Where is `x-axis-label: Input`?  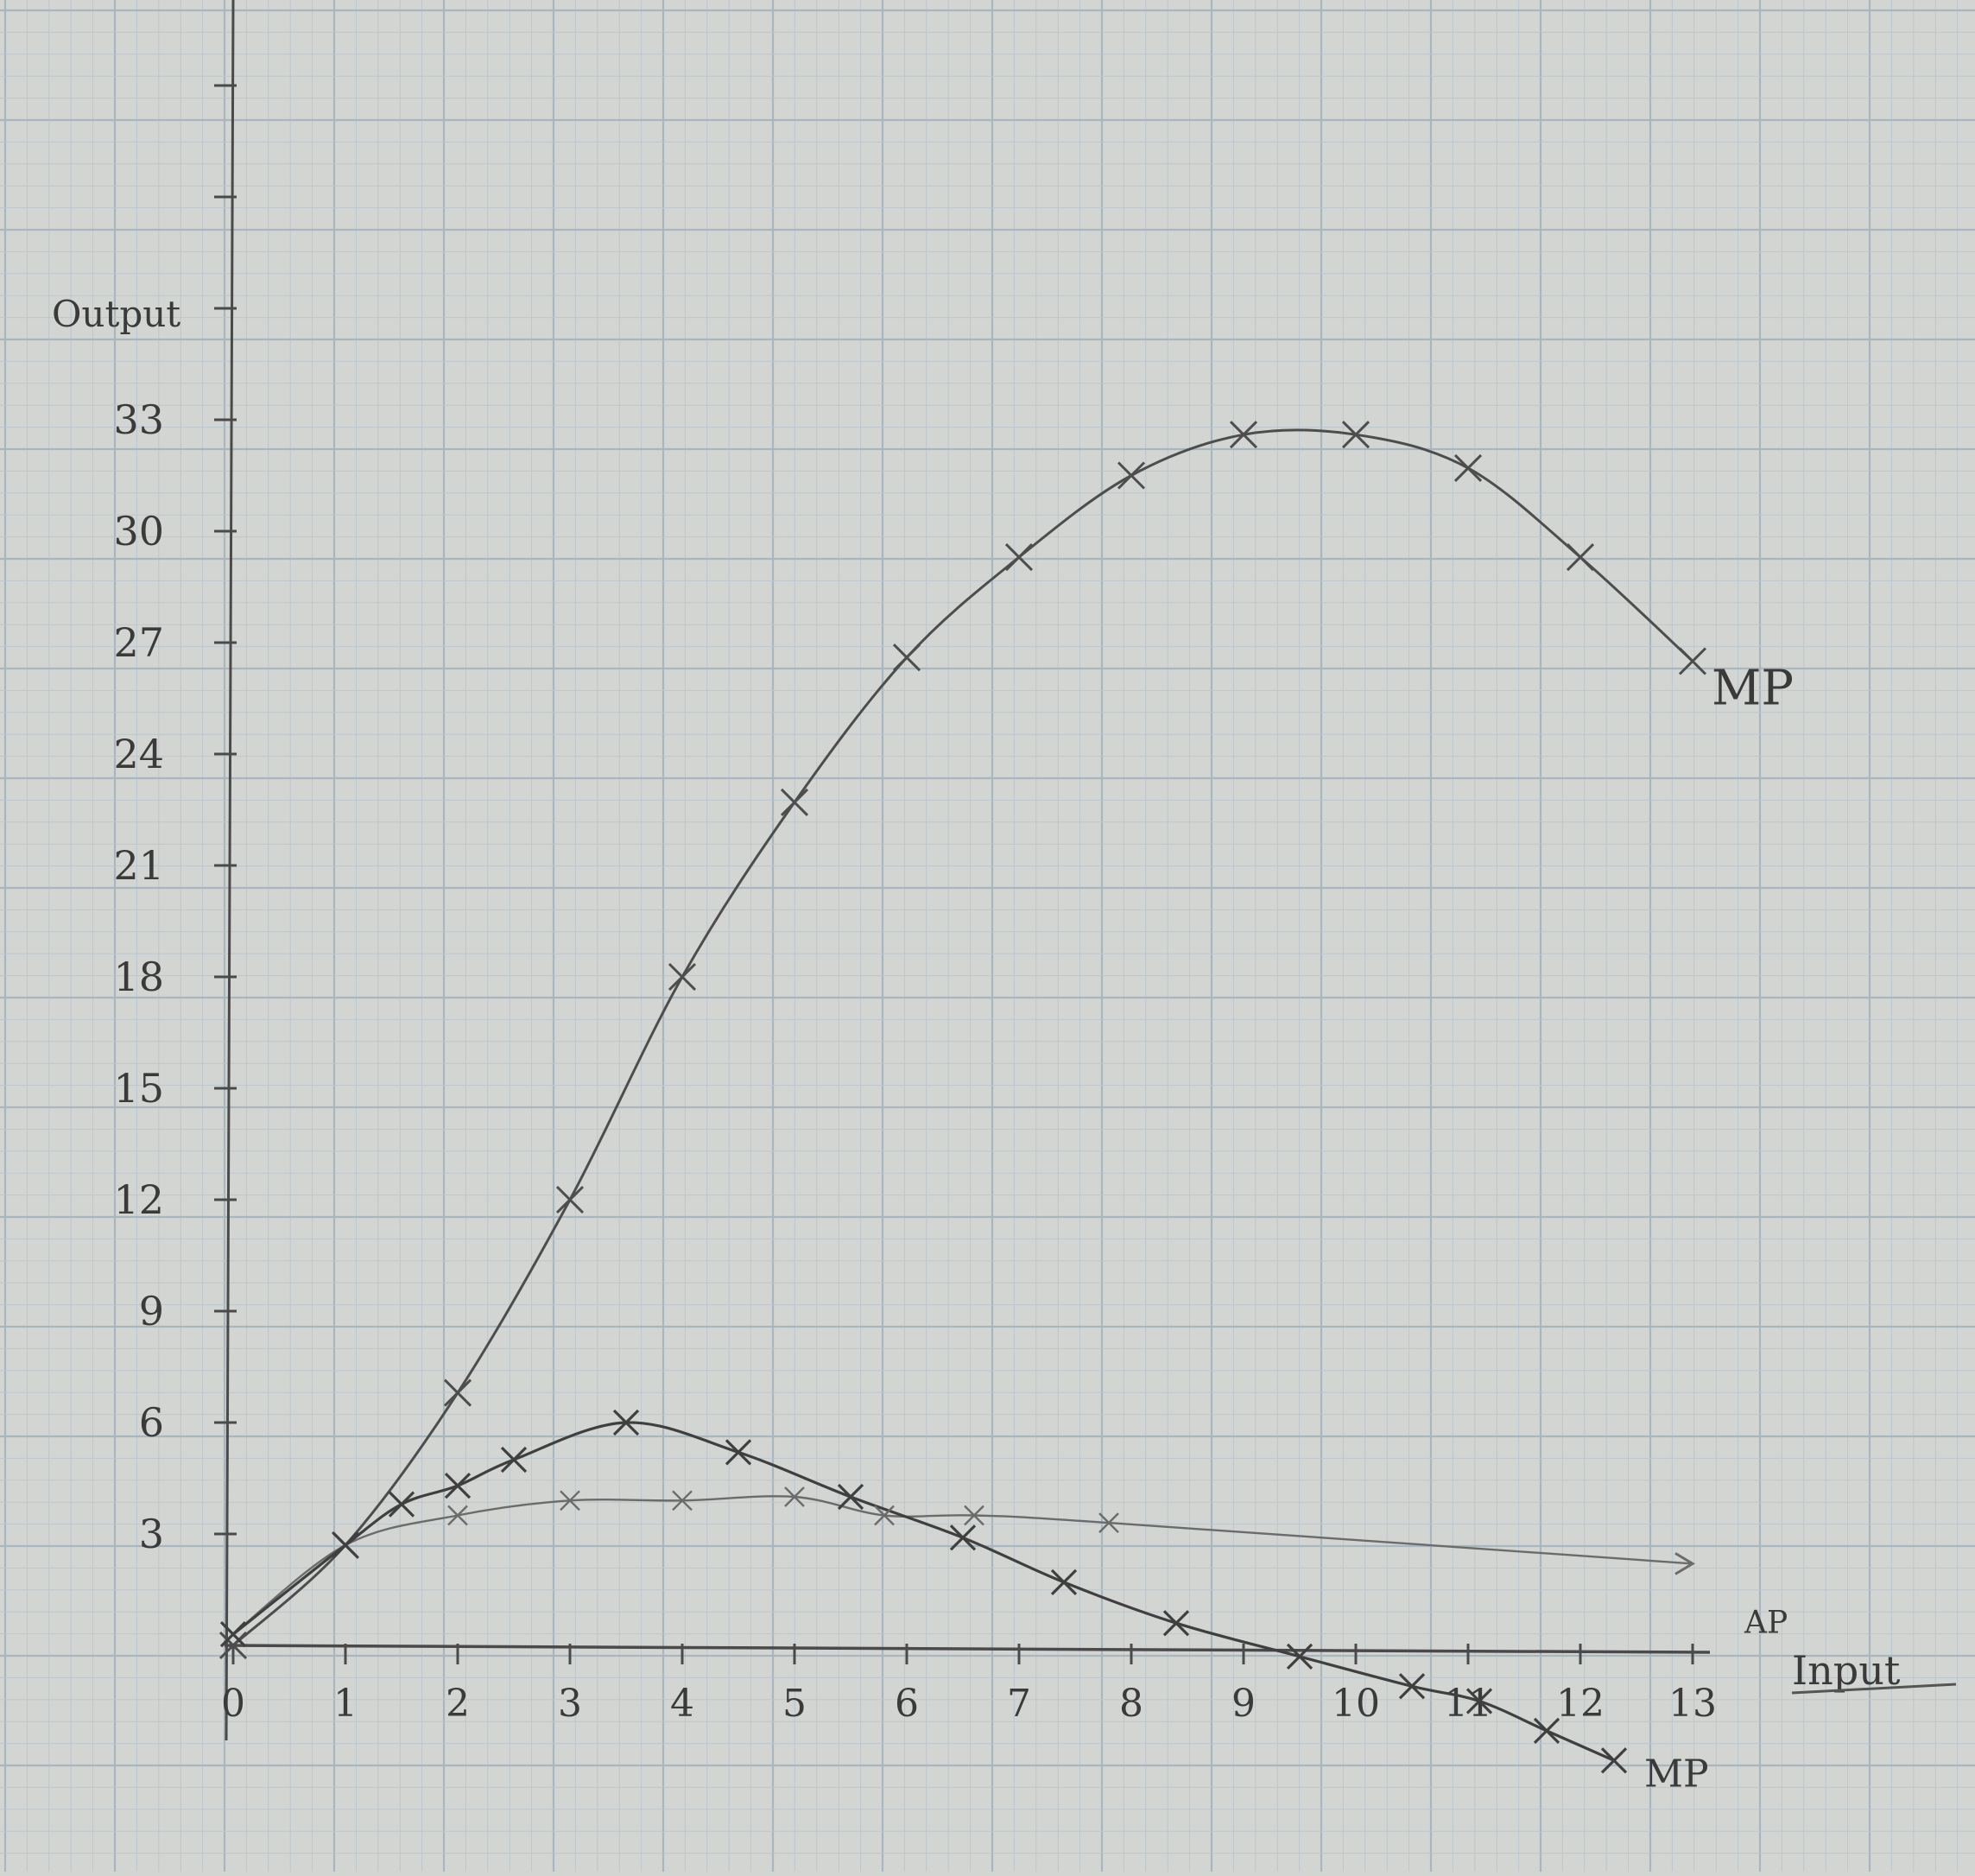 x-axis-label: Input is located at coordinates (1846, 1670).